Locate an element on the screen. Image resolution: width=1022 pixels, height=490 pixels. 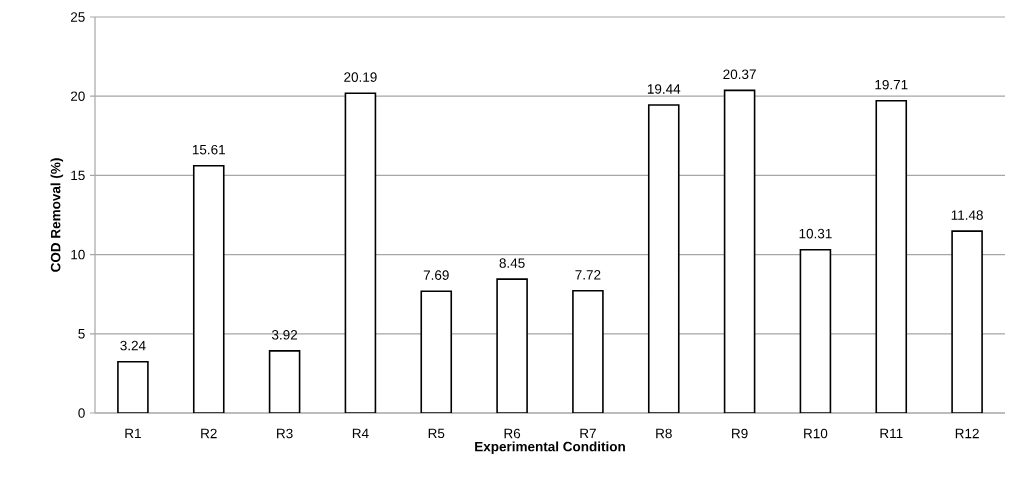
x-tick-label: R1 is located at coordinates (133, 433).